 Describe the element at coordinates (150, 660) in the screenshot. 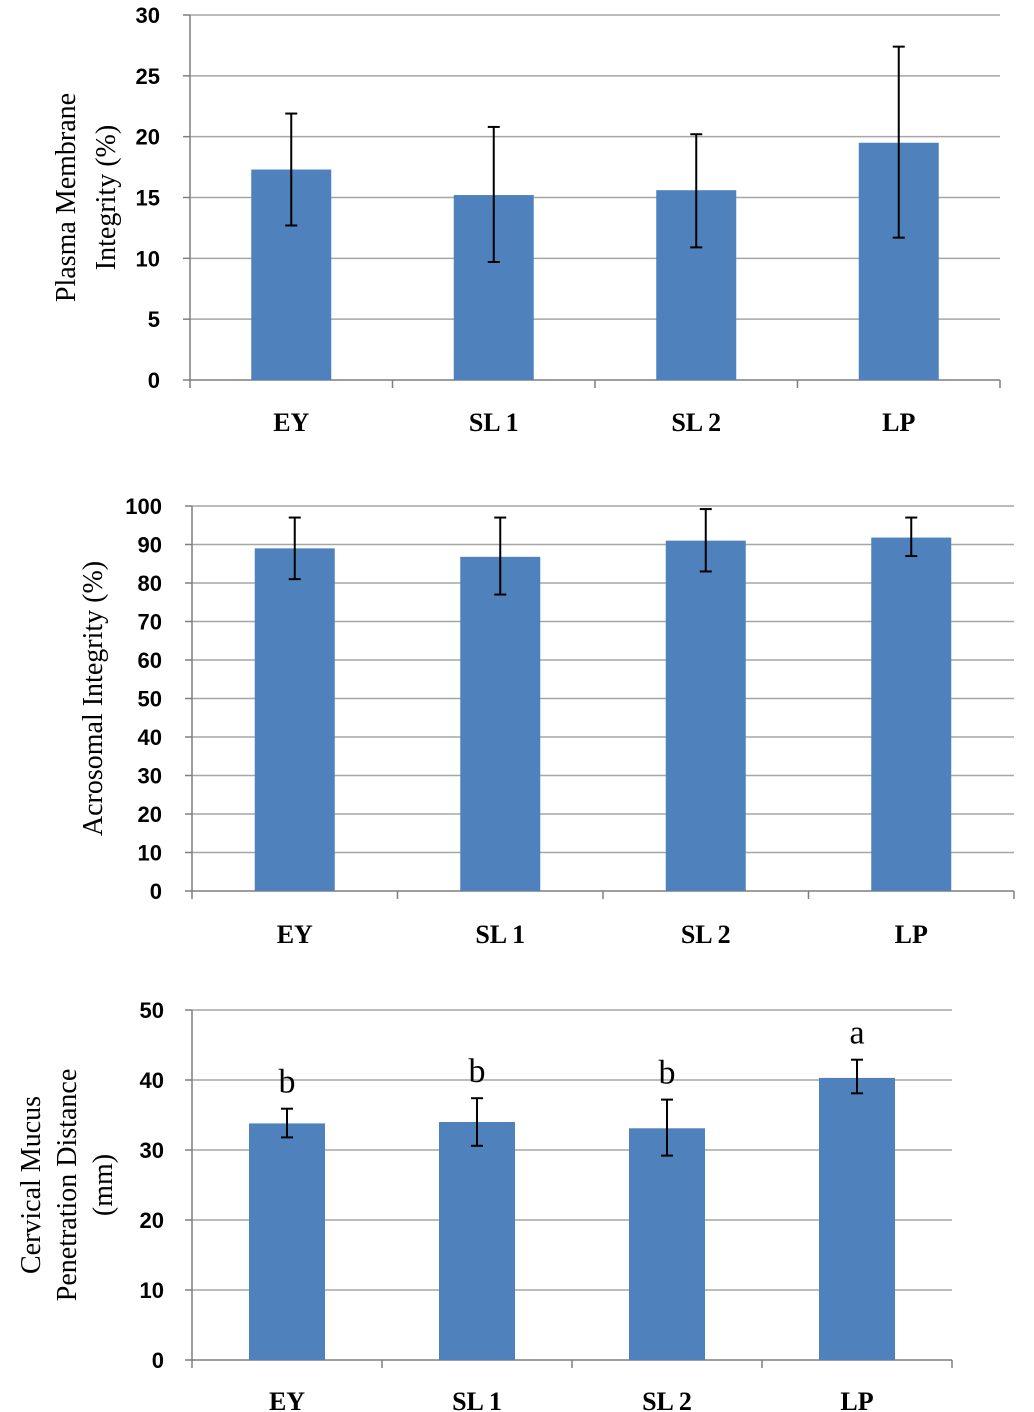

I see `y-tick-label: 60` at that location.